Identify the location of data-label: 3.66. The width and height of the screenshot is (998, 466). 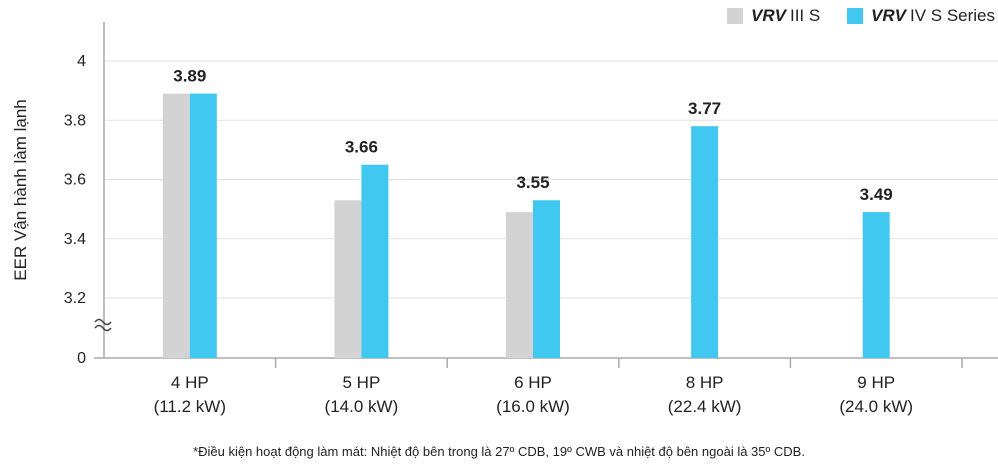
(361, 147).